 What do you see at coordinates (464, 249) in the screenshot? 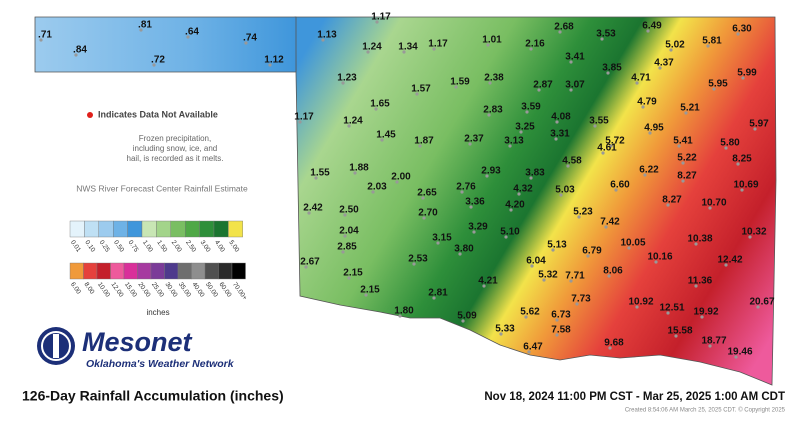
I see `station-value: 3.80` at bounding box center [464, 249].